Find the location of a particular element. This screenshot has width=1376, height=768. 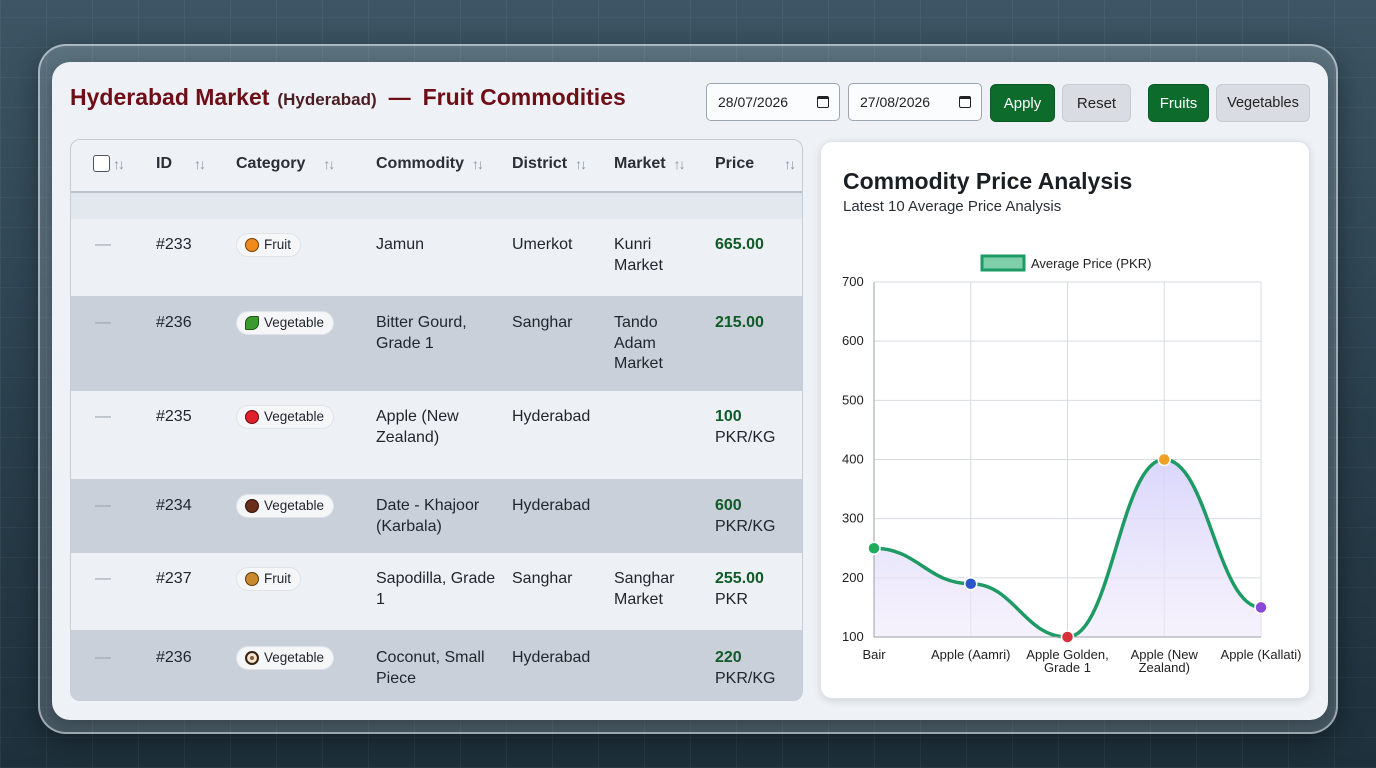

column-label: ID is located at coordinates (164, 163).